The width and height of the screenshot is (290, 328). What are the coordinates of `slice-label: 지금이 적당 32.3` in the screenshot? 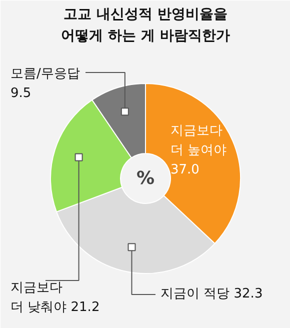 It's located at (211, 294).